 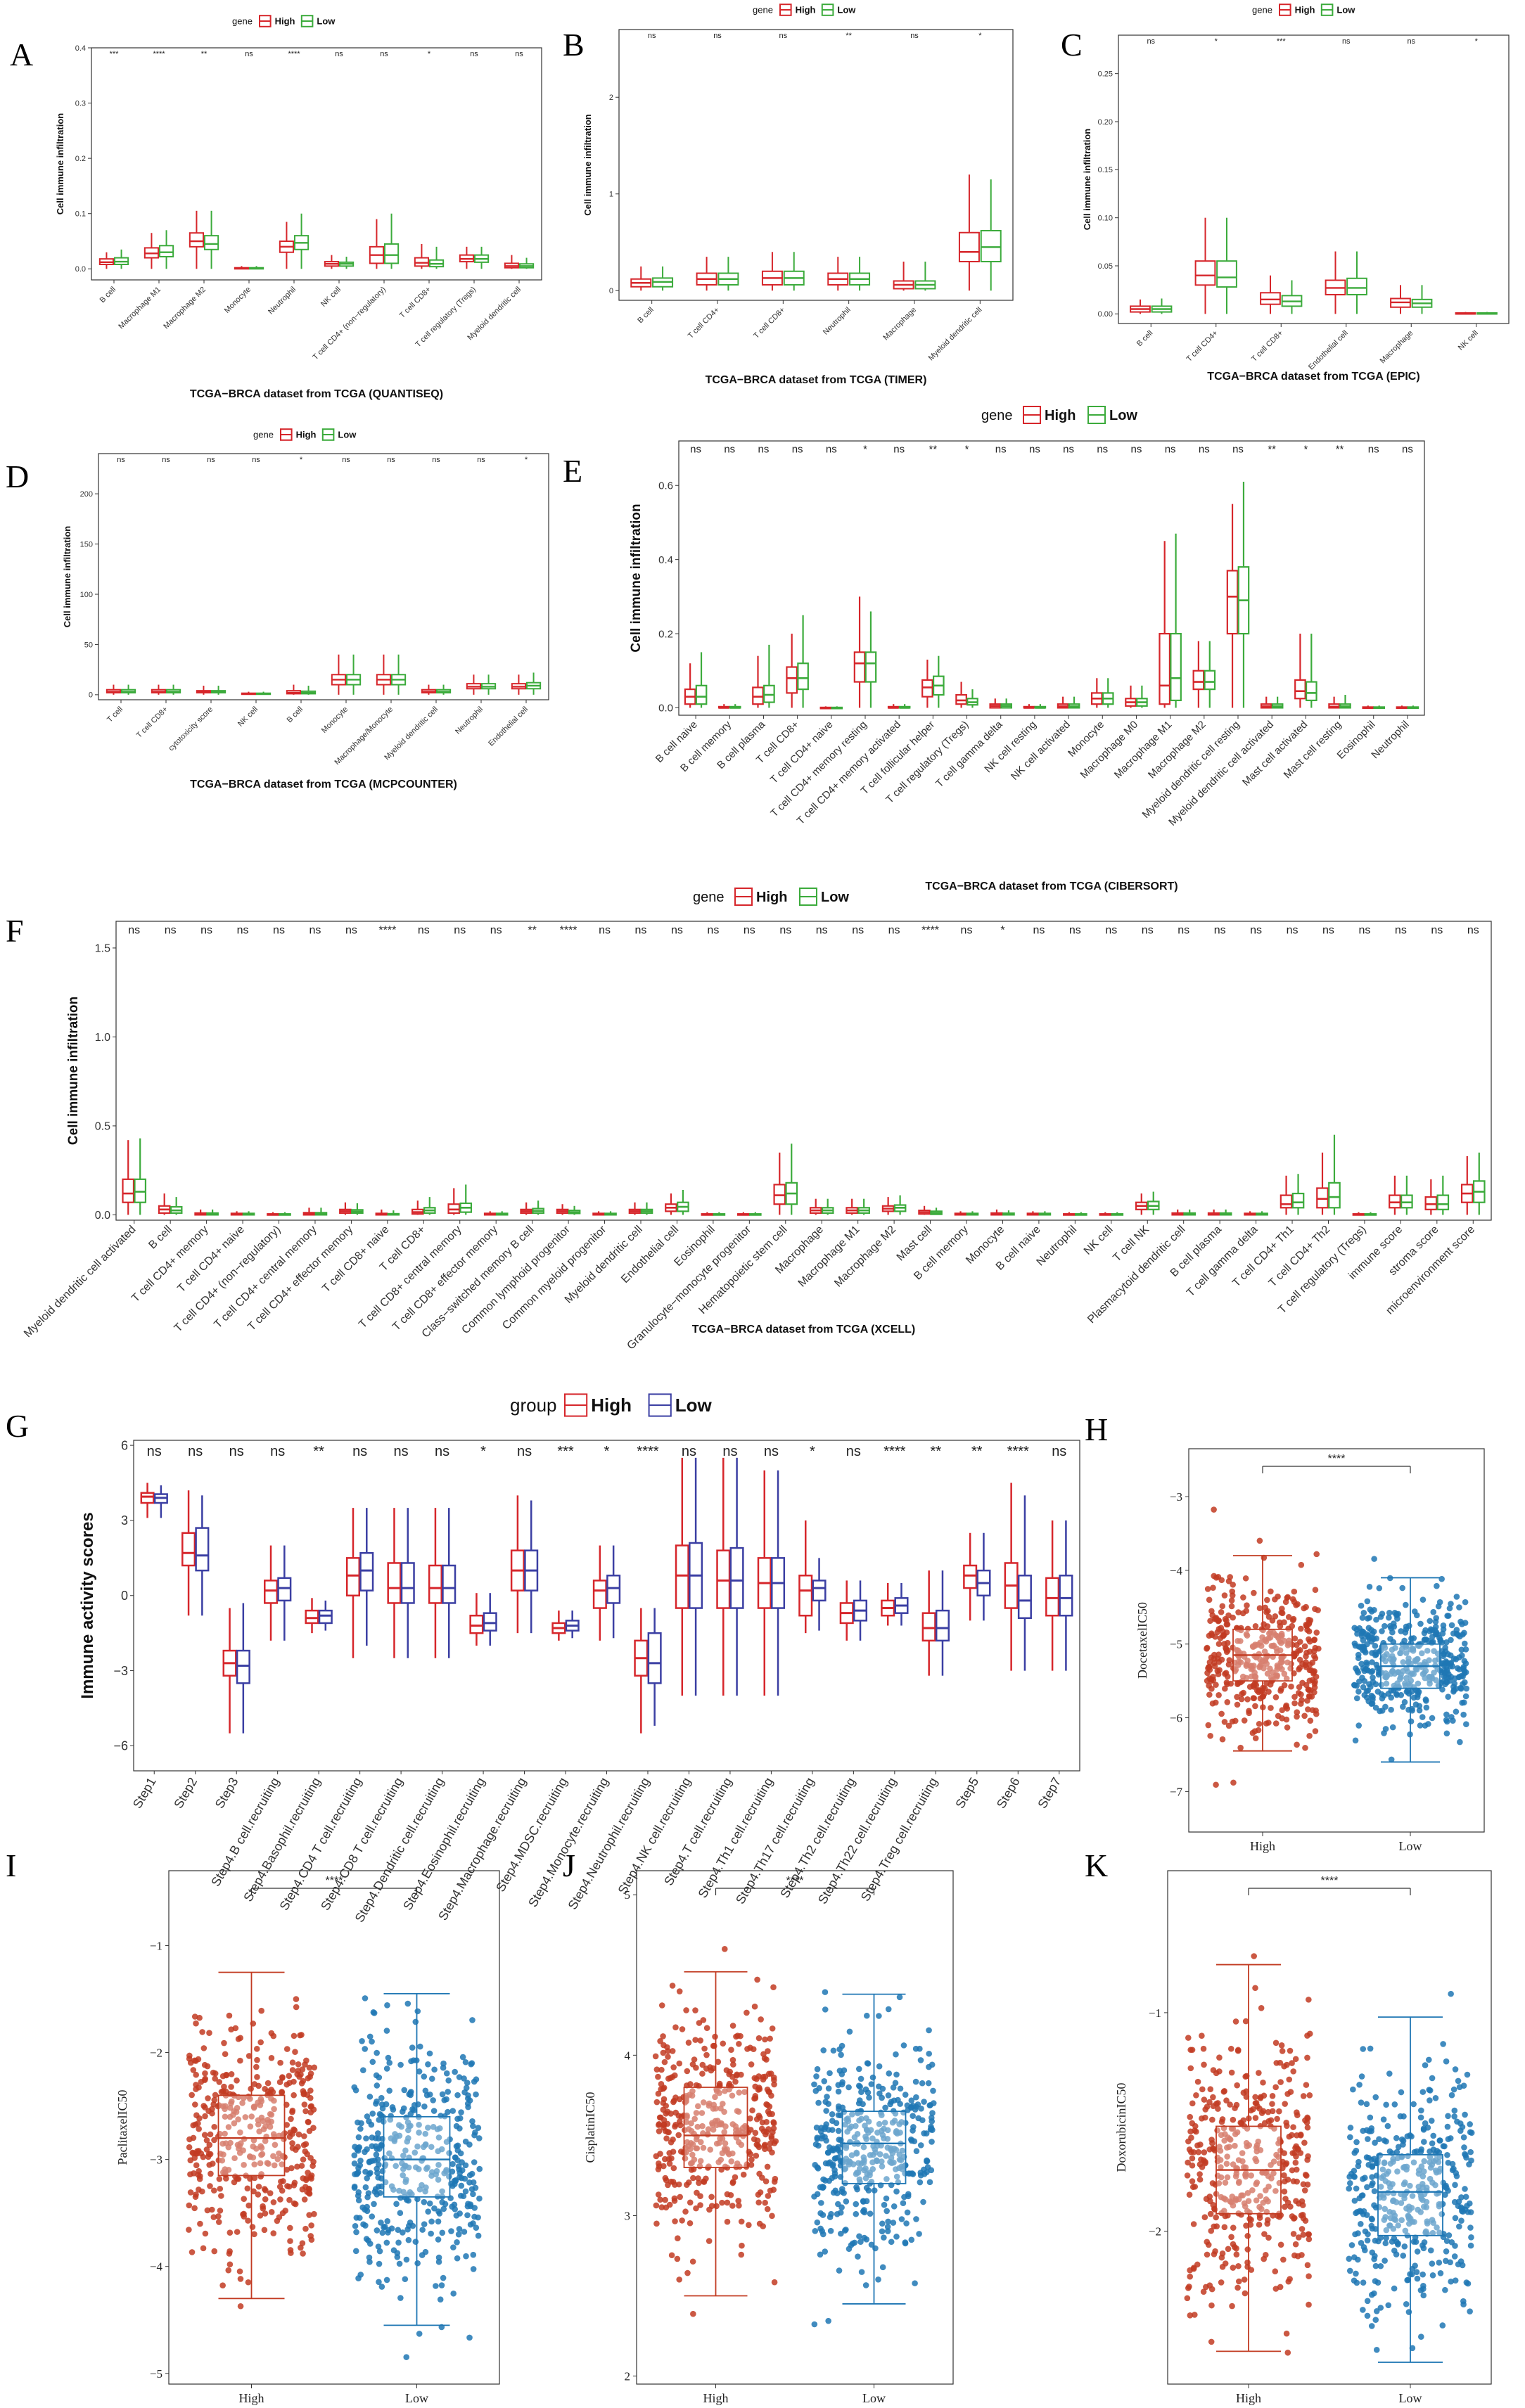 I want to click on x-tick-label: B cell, so click(x=108, y=295).